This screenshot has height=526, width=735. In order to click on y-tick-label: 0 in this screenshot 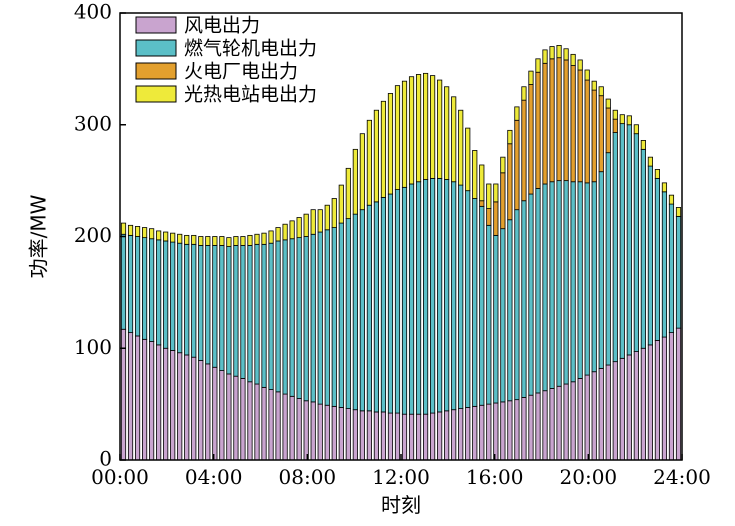, I will do `click(105, 459)`.